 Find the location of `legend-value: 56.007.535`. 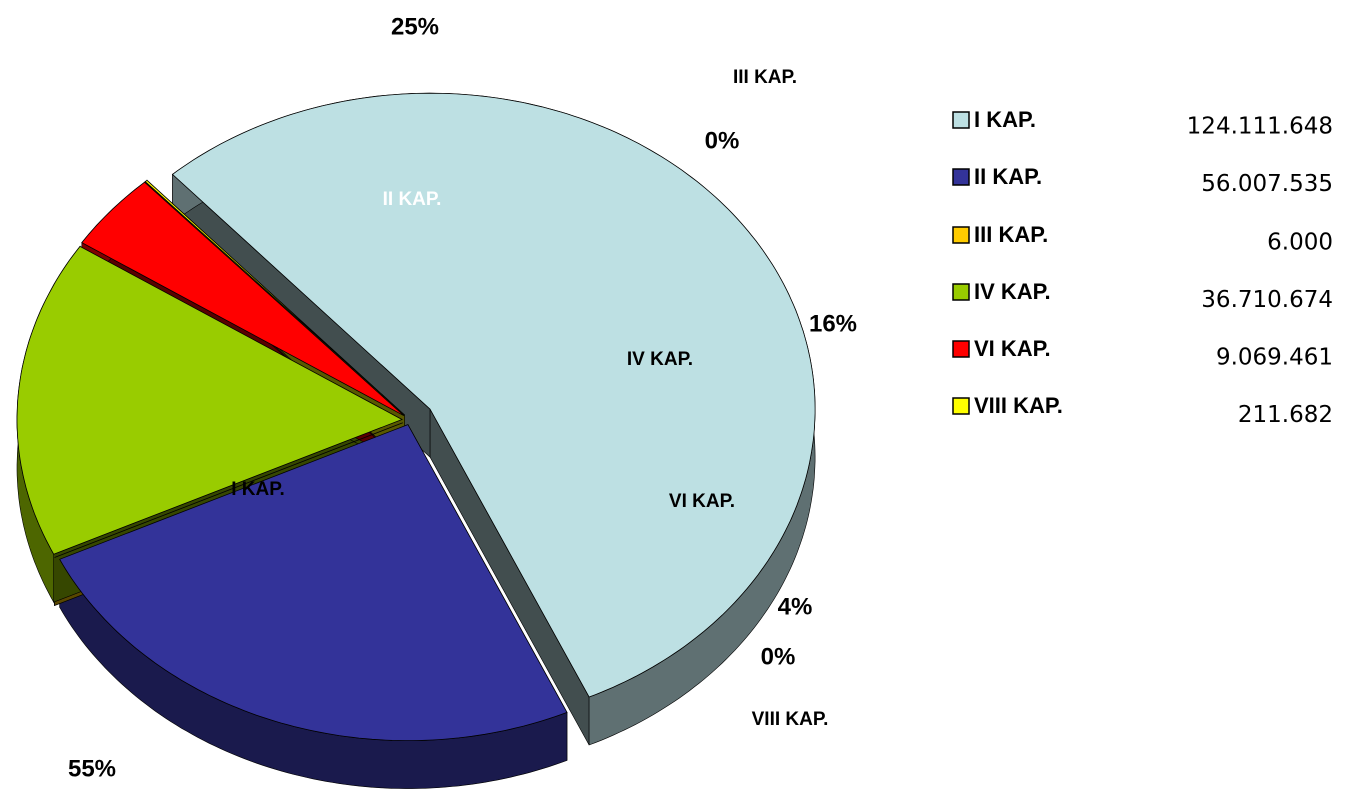

legend-value: 56.007.535 is located at coordinates (1267, 184).